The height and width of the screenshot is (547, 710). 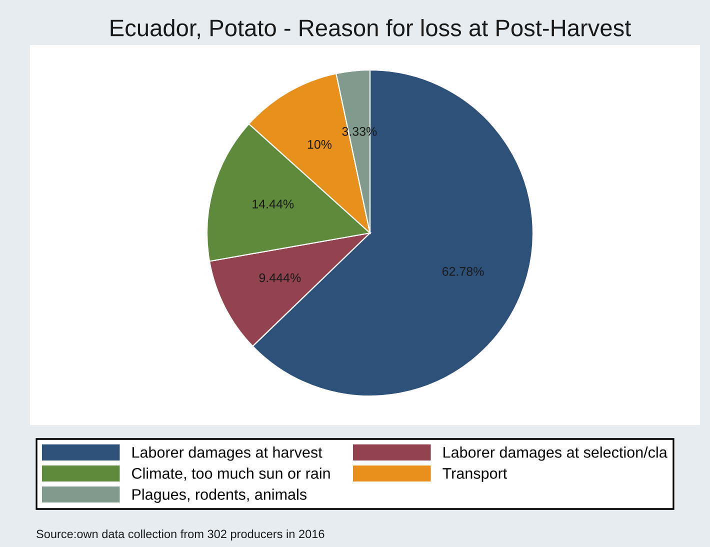 What do you see at coordinates (320, 144) in the screenshot?
I see `data-label: 10%` at bounding box center [320, 144].